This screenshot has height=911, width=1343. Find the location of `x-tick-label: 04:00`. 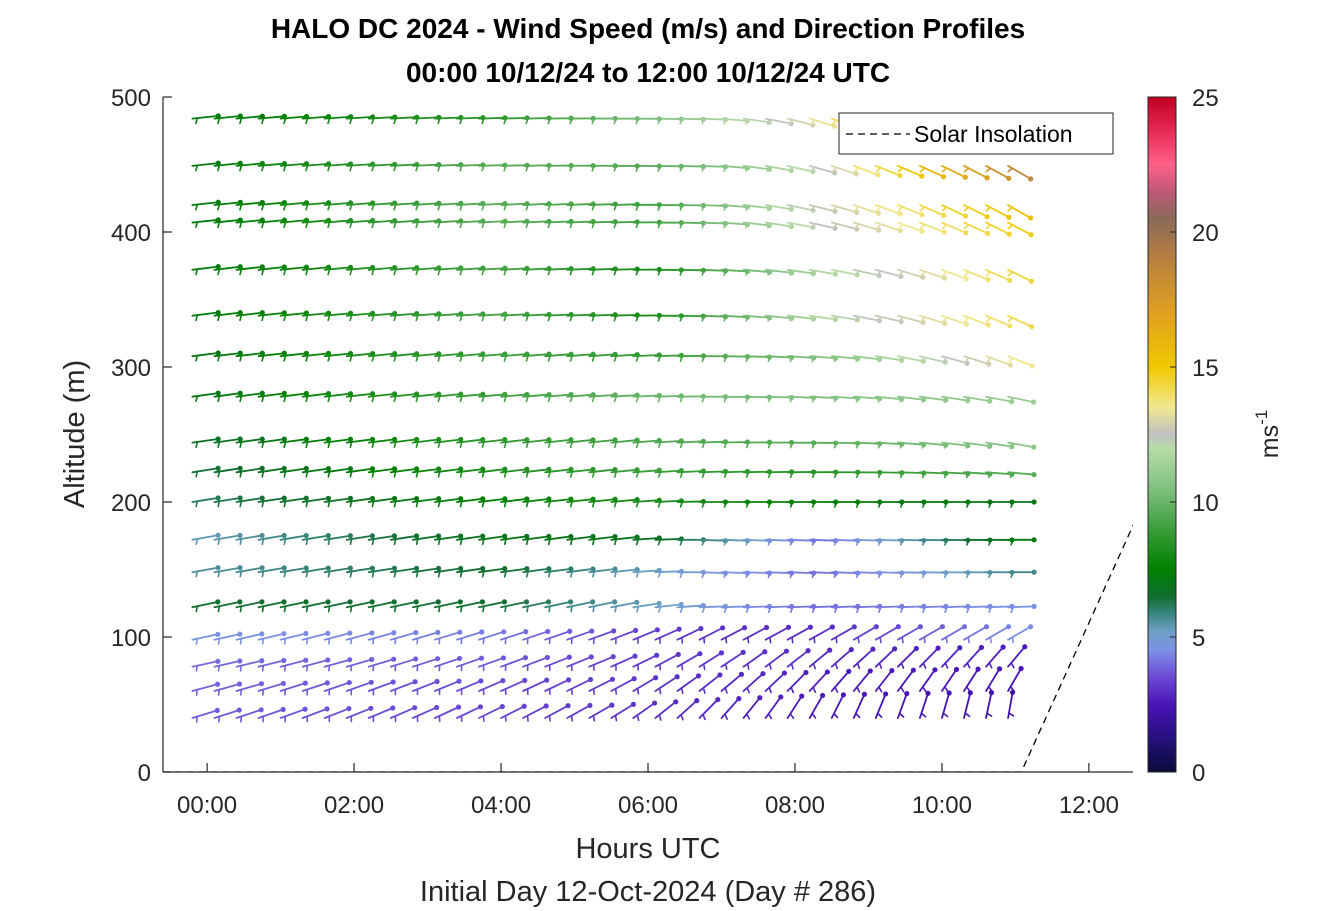

x-tick-label: 04:00 is located at coordinates (501, 805).